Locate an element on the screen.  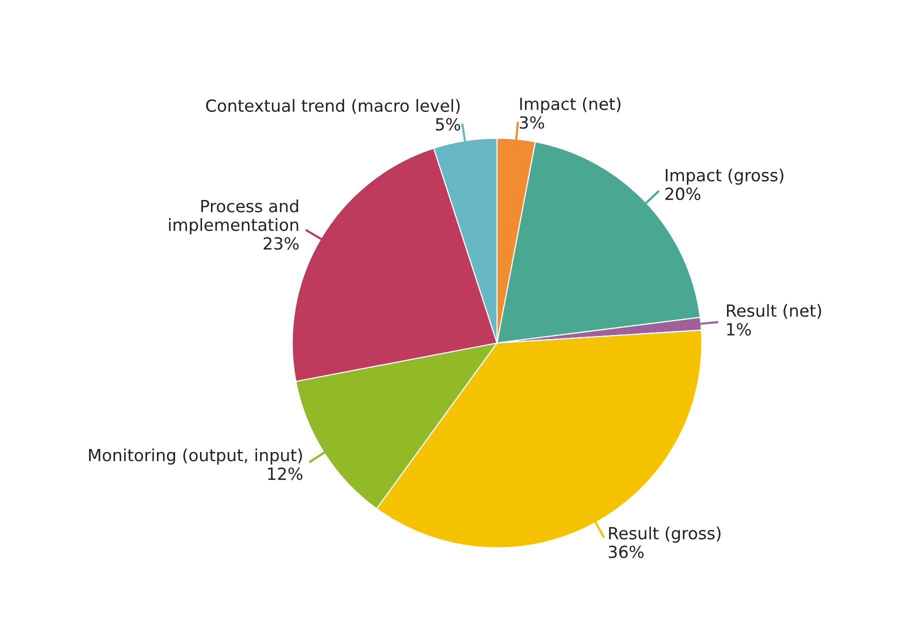
data-label: 20% is located at coordinates (682, 194).